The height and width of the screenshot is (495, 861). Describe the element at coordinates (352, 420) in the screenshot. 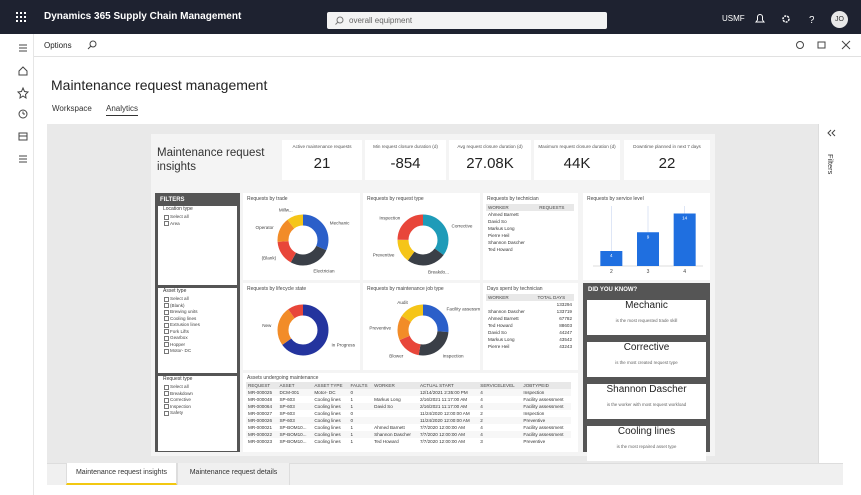

I see `cell: 0` at that location.